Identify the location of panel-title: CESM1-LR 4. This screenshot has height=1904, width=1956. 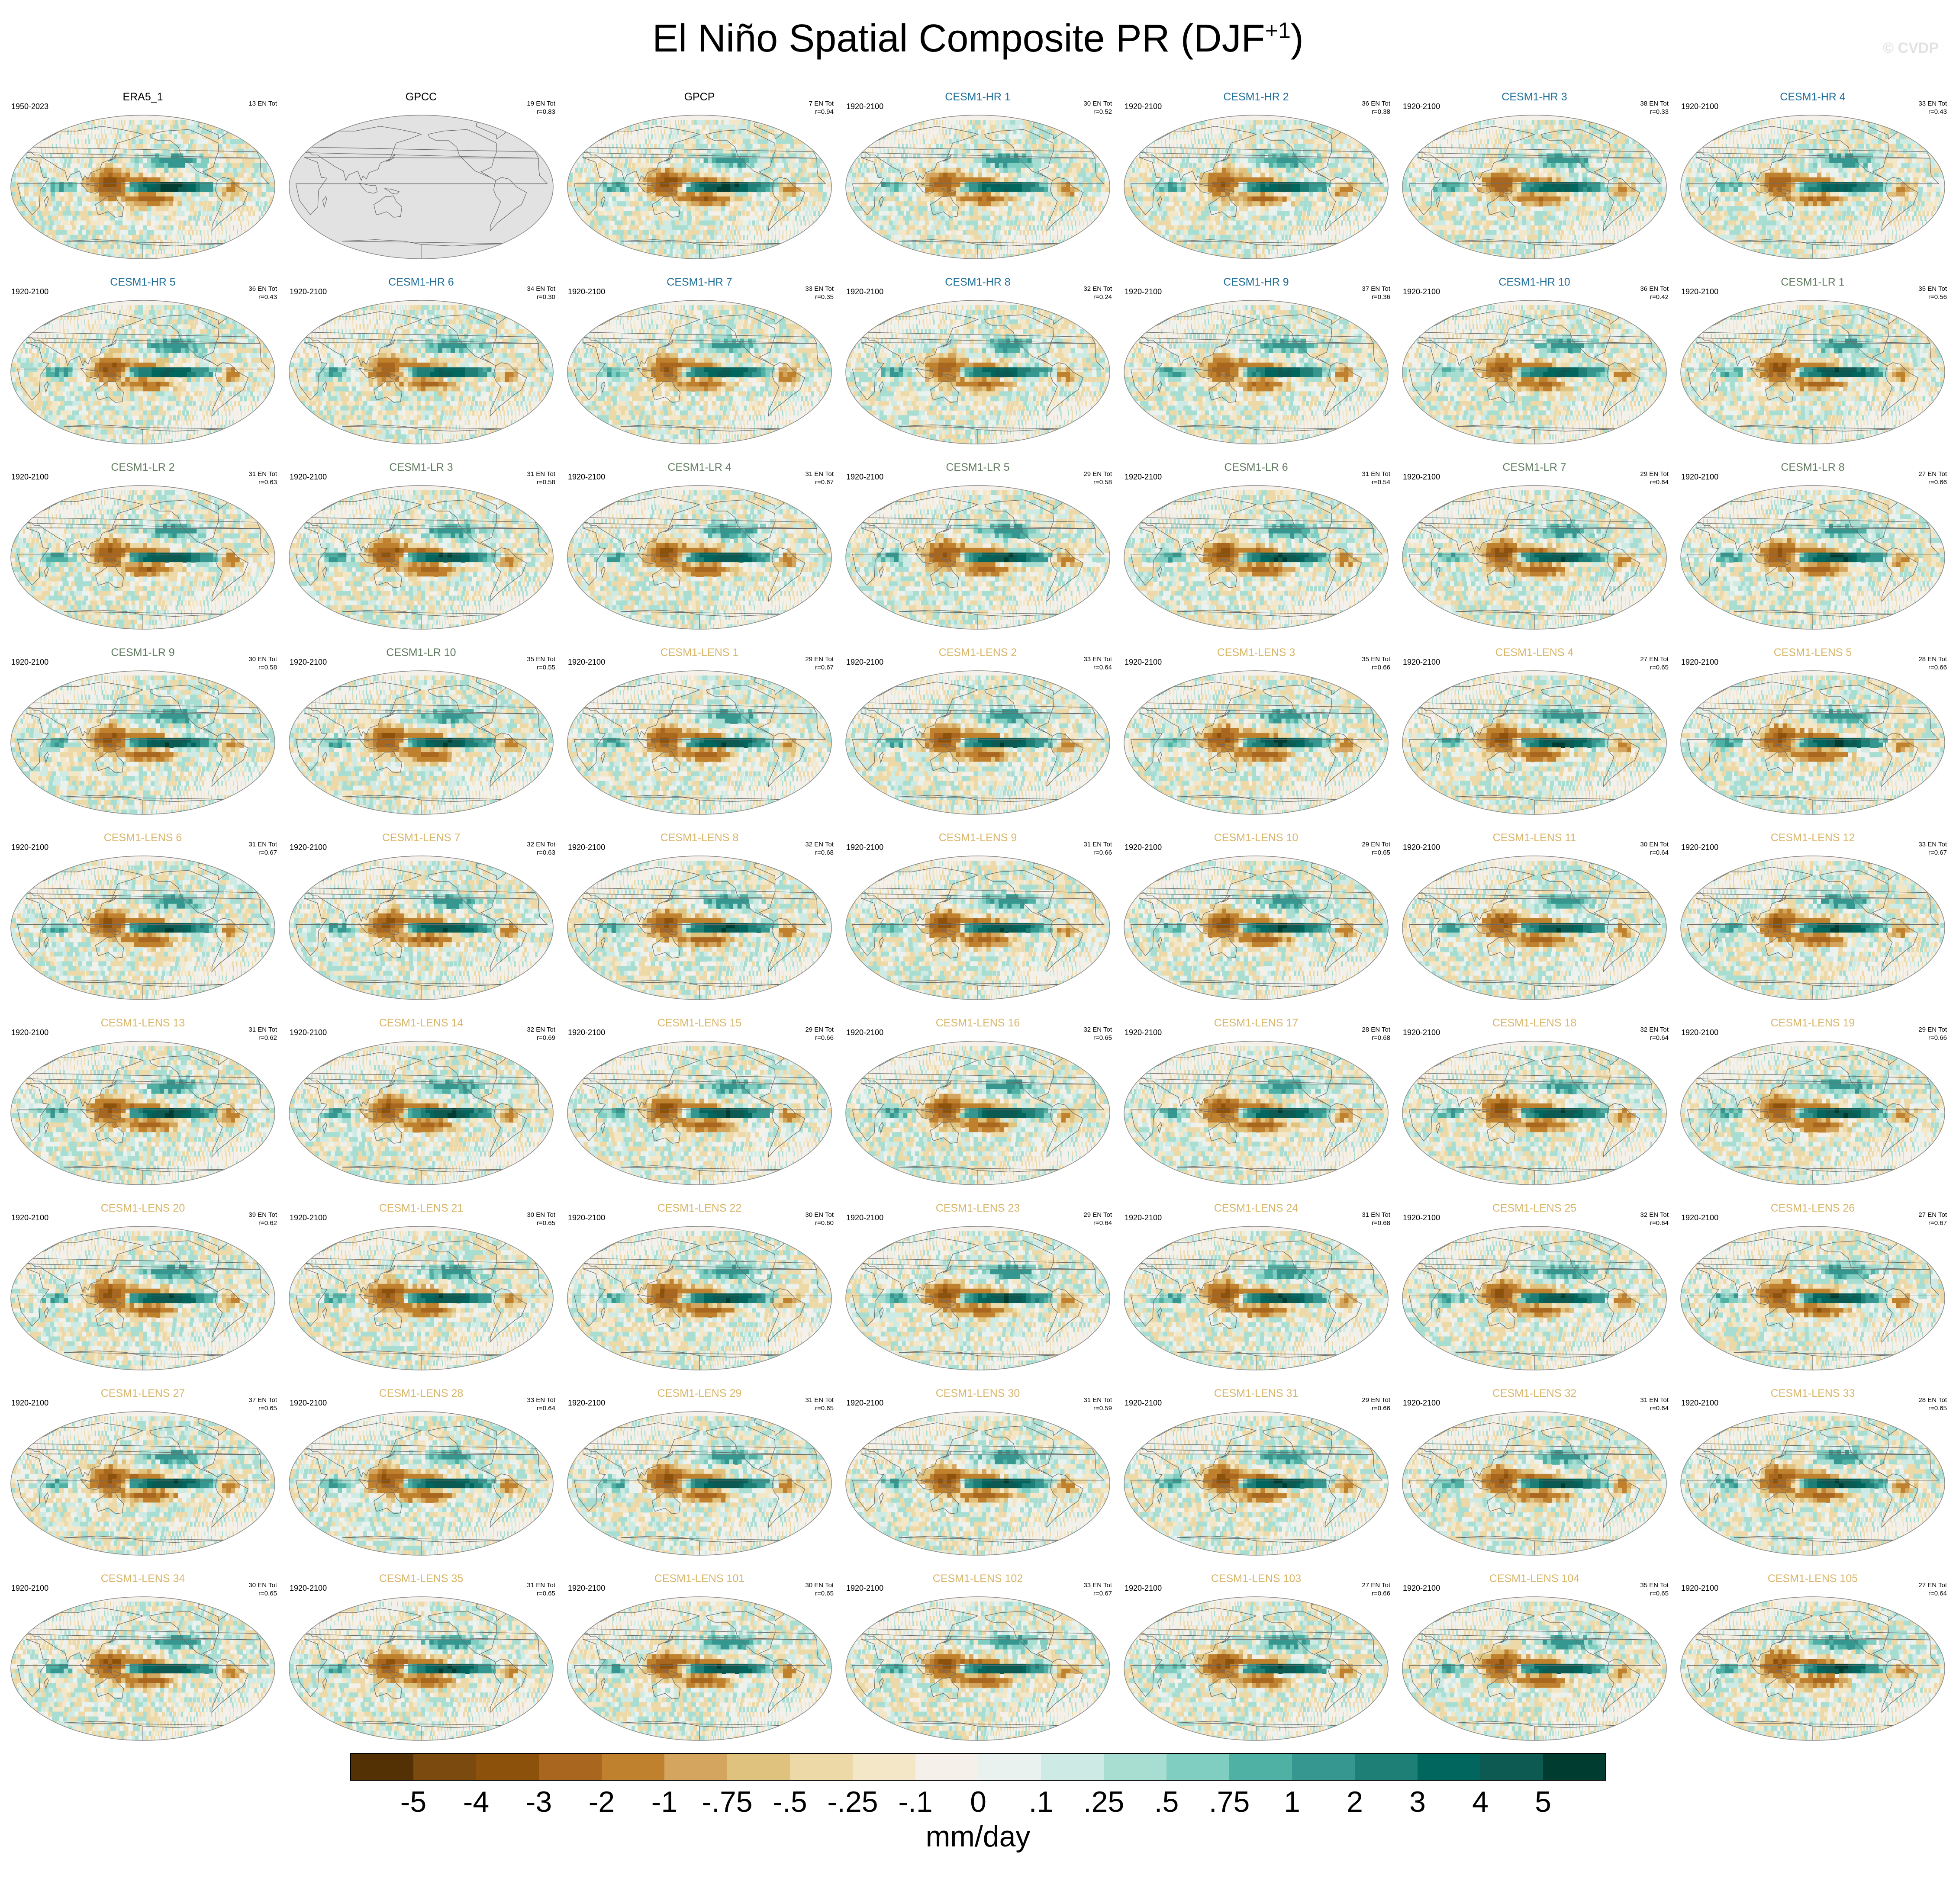
(699, 467).